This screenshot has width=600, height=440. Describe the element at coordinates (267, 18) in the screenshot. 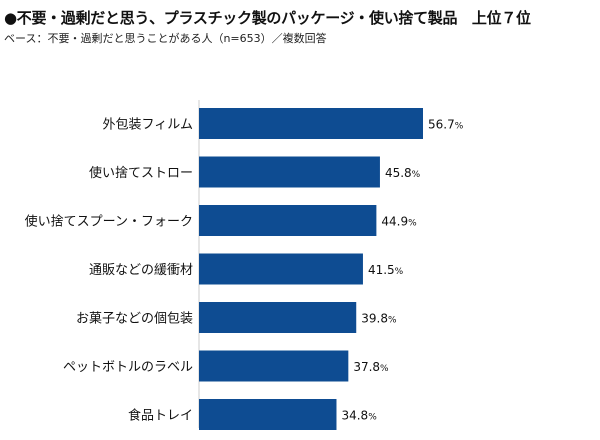

I see `chart-title: ●不要・過剰だと思う、プラスチック製のパッケージ・使い捨て製品 上位７位` at that location.